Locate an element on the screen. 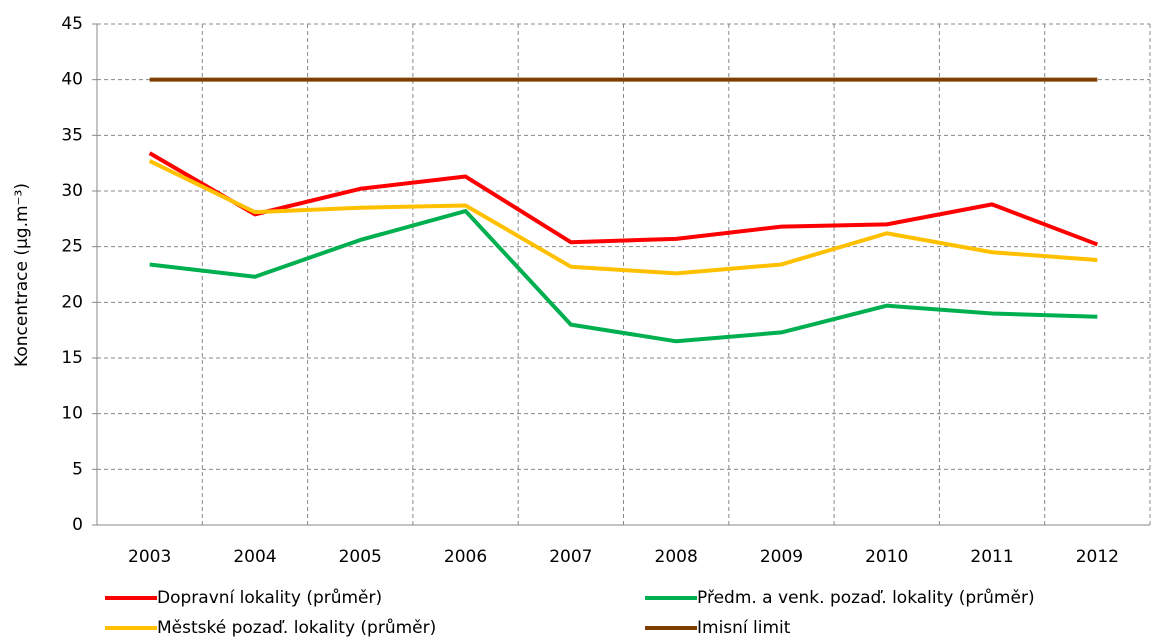 The width and height of the screenshot is (1157, 641). y-tick-label: 0 is located at coordinates (77, 525).